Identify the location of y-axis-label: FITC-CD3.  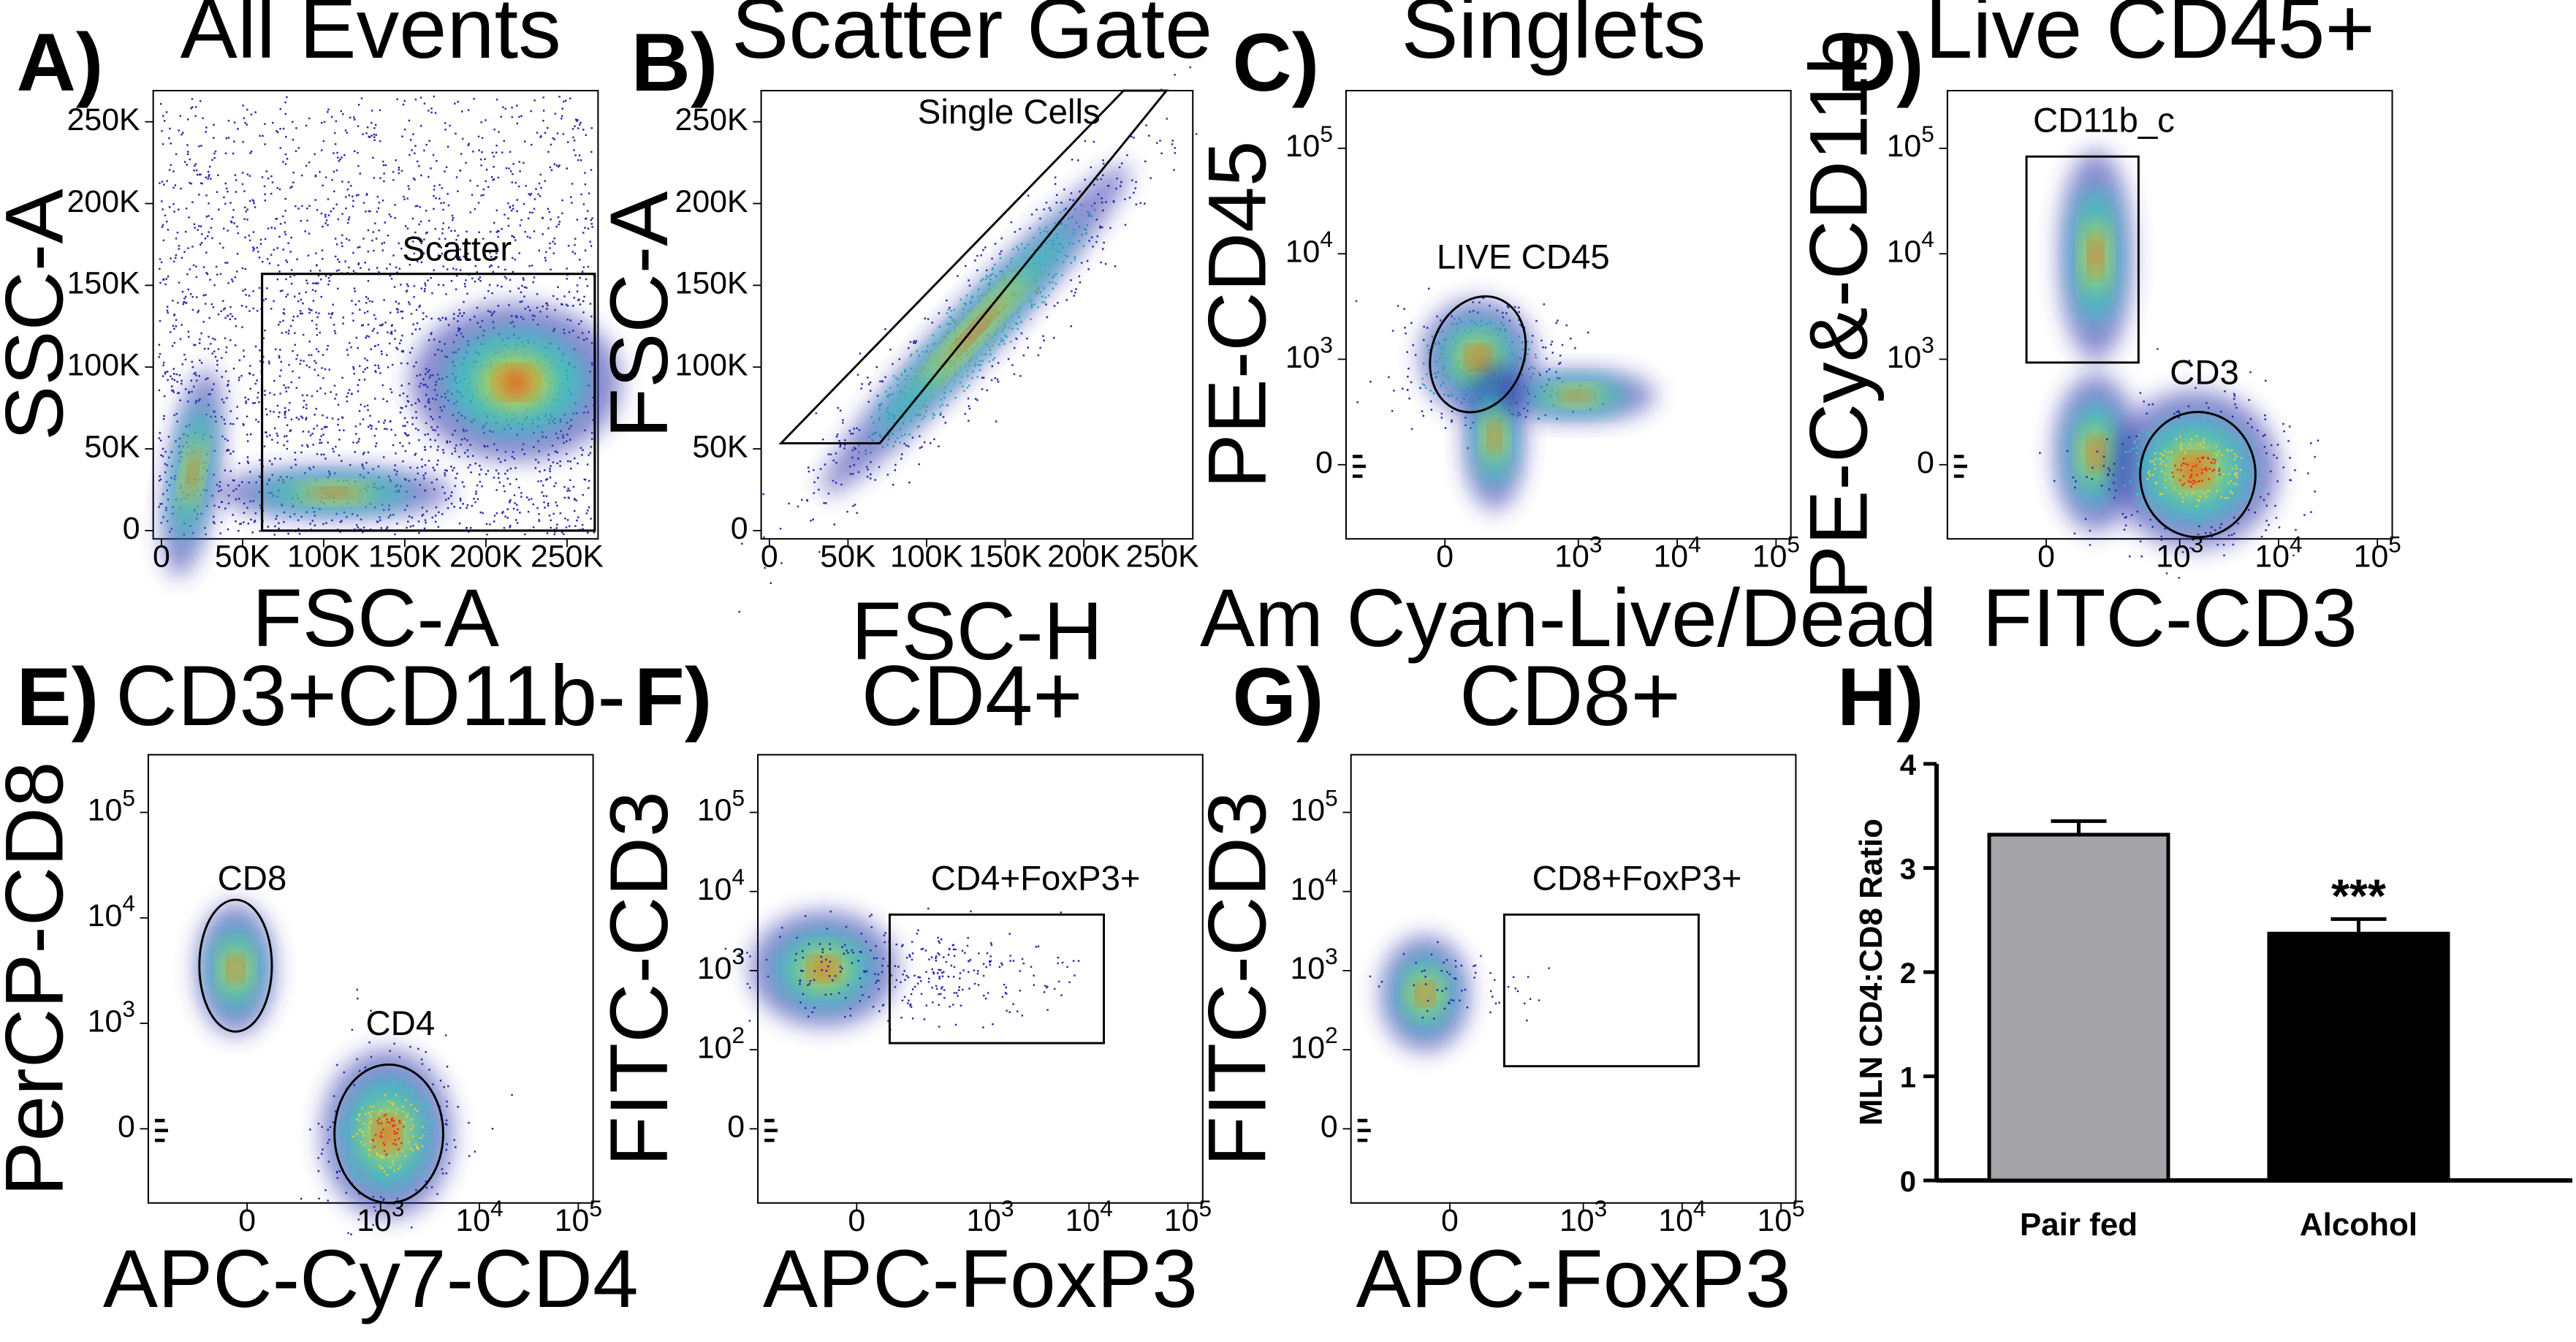
(639, 978).